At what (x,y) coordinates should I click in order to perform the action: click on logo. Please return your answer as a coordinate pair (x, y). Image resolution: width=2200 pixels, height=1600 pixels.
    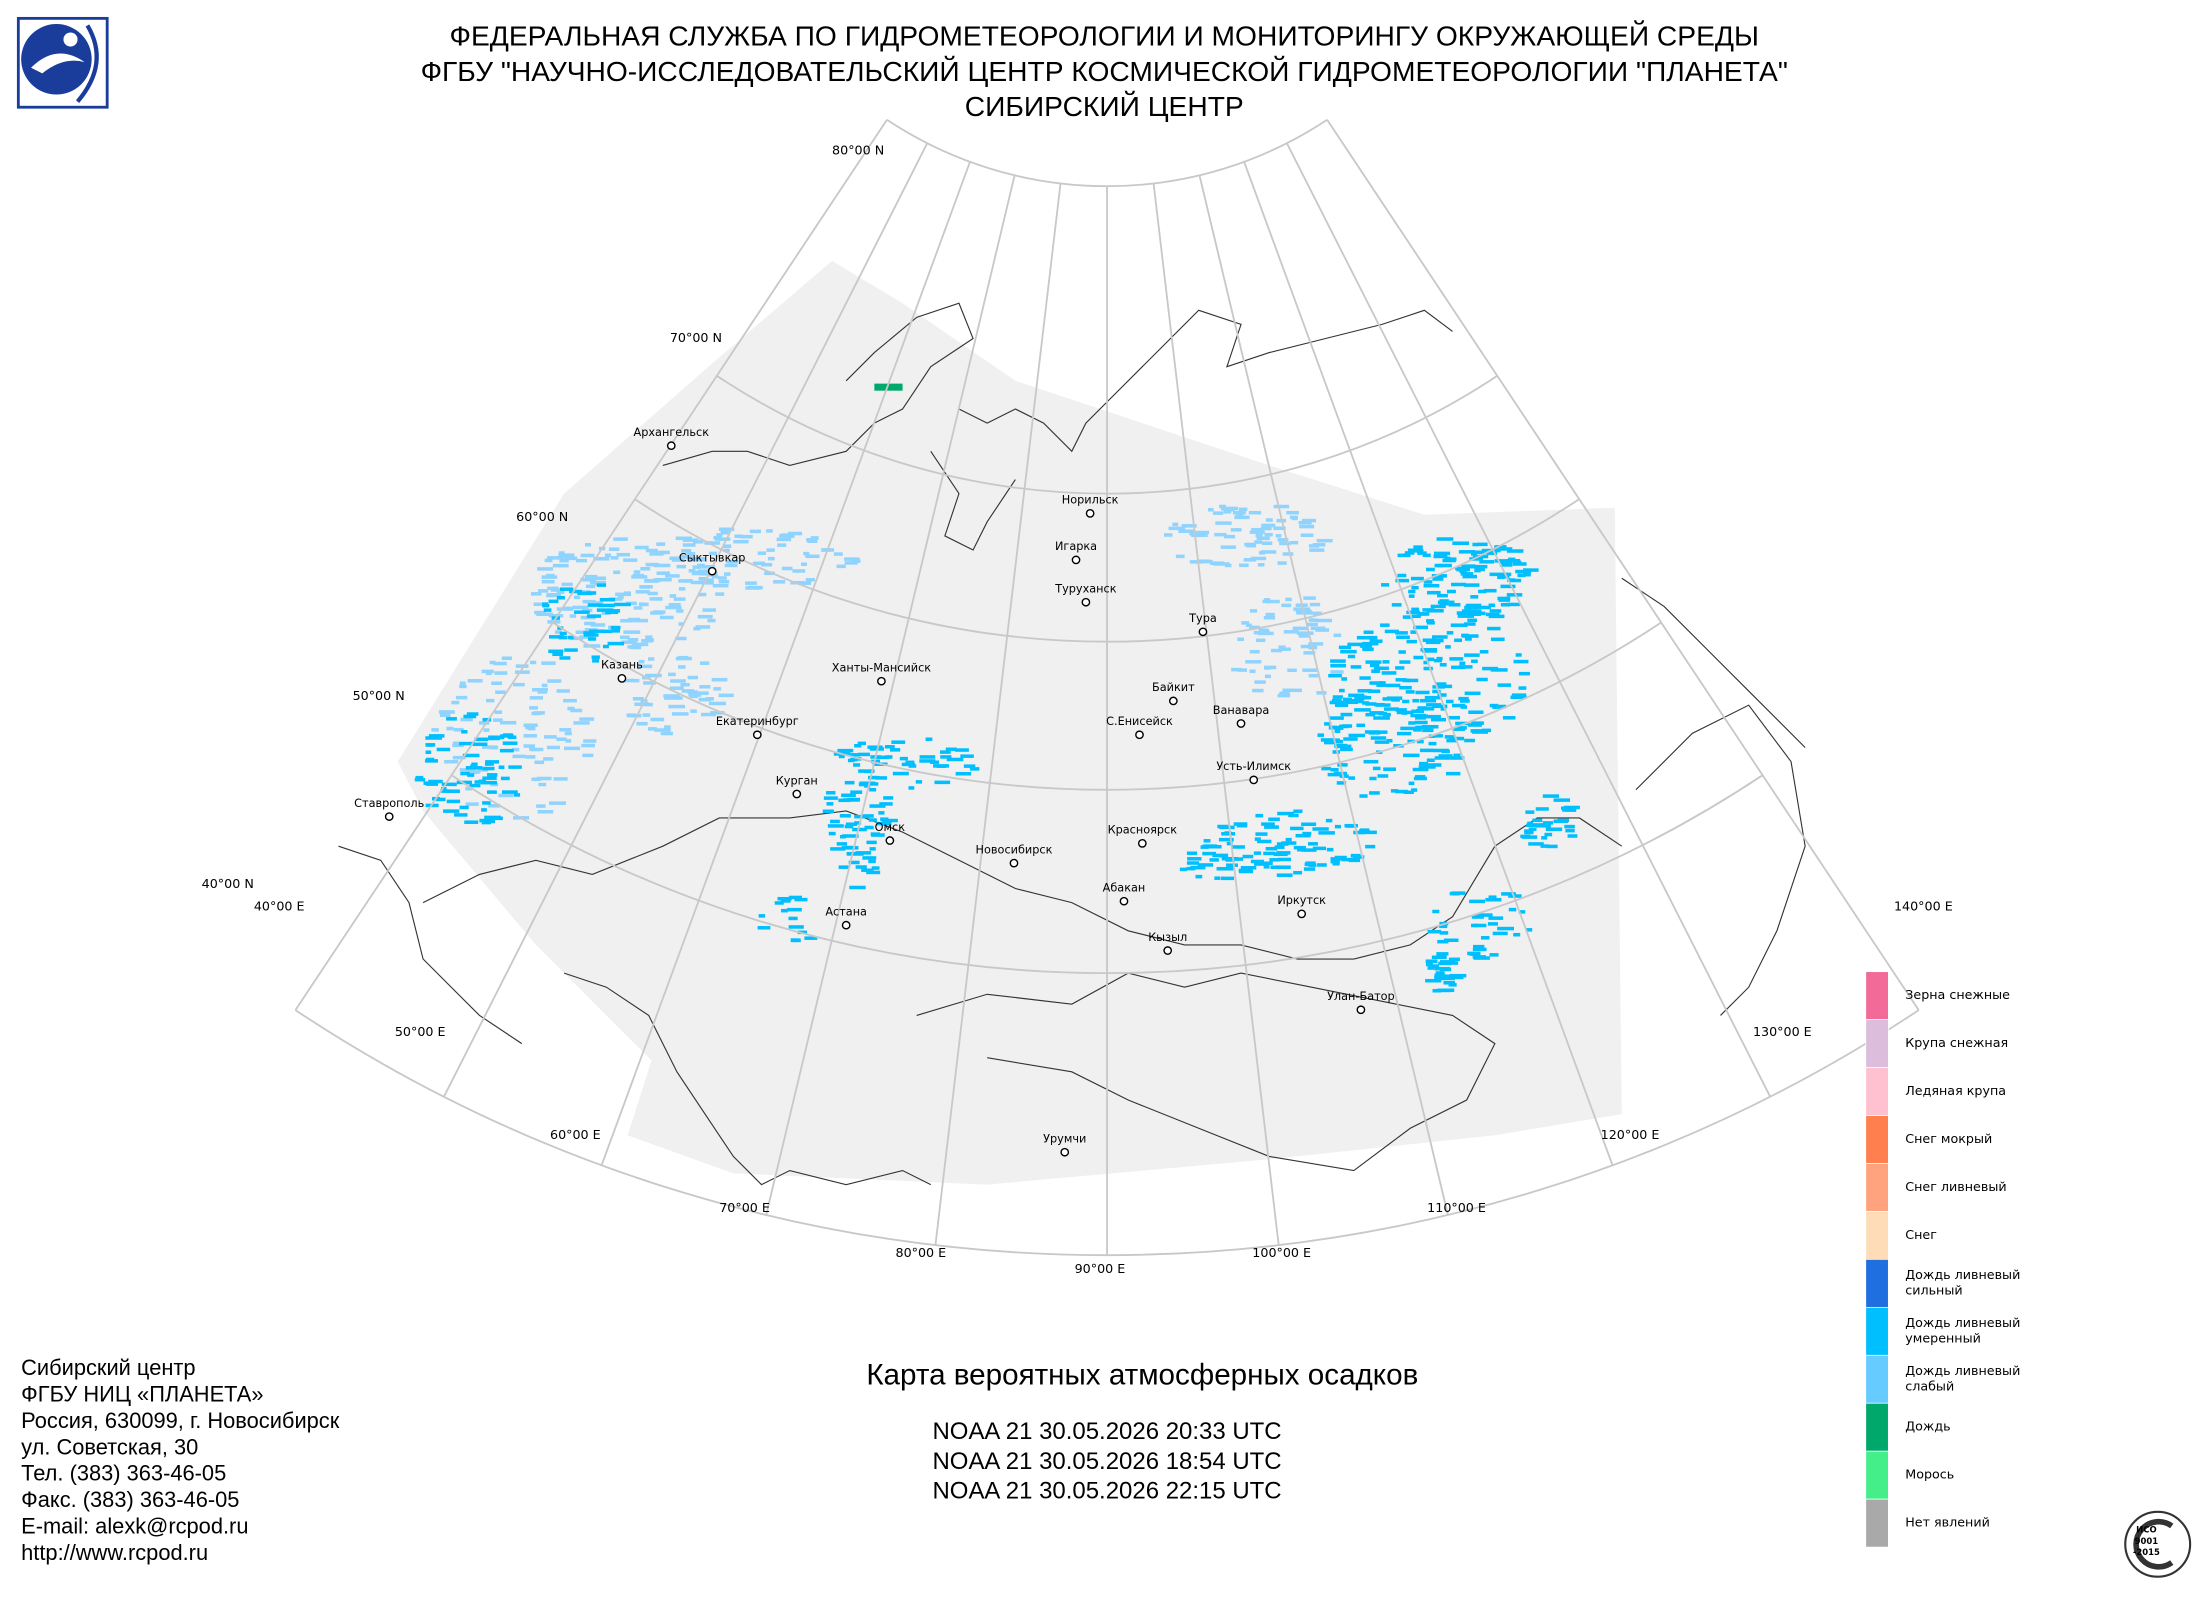
    Looking at the image, I should click on (62, 62).